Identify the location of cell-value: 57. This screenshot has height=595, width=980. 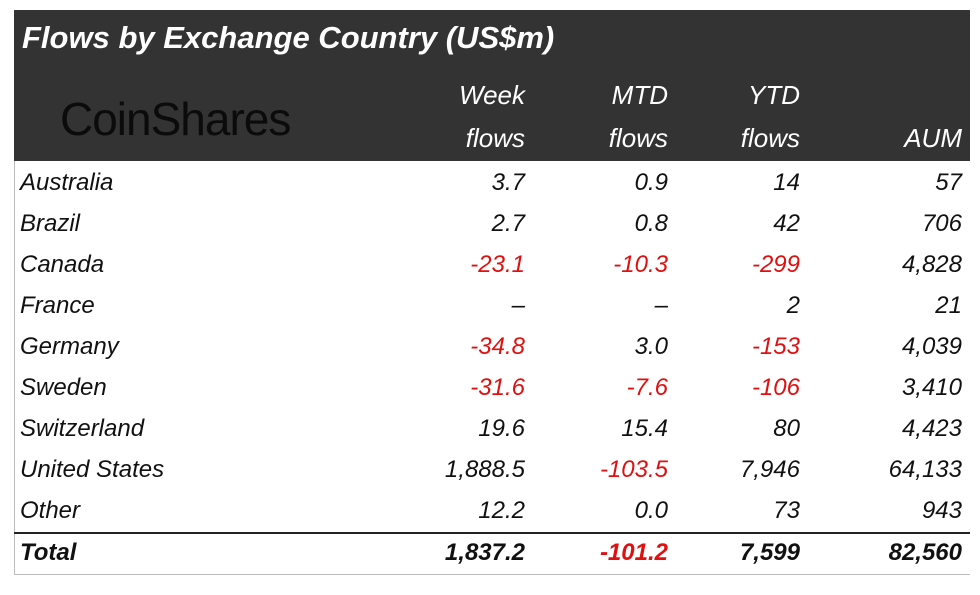
(948, 182).